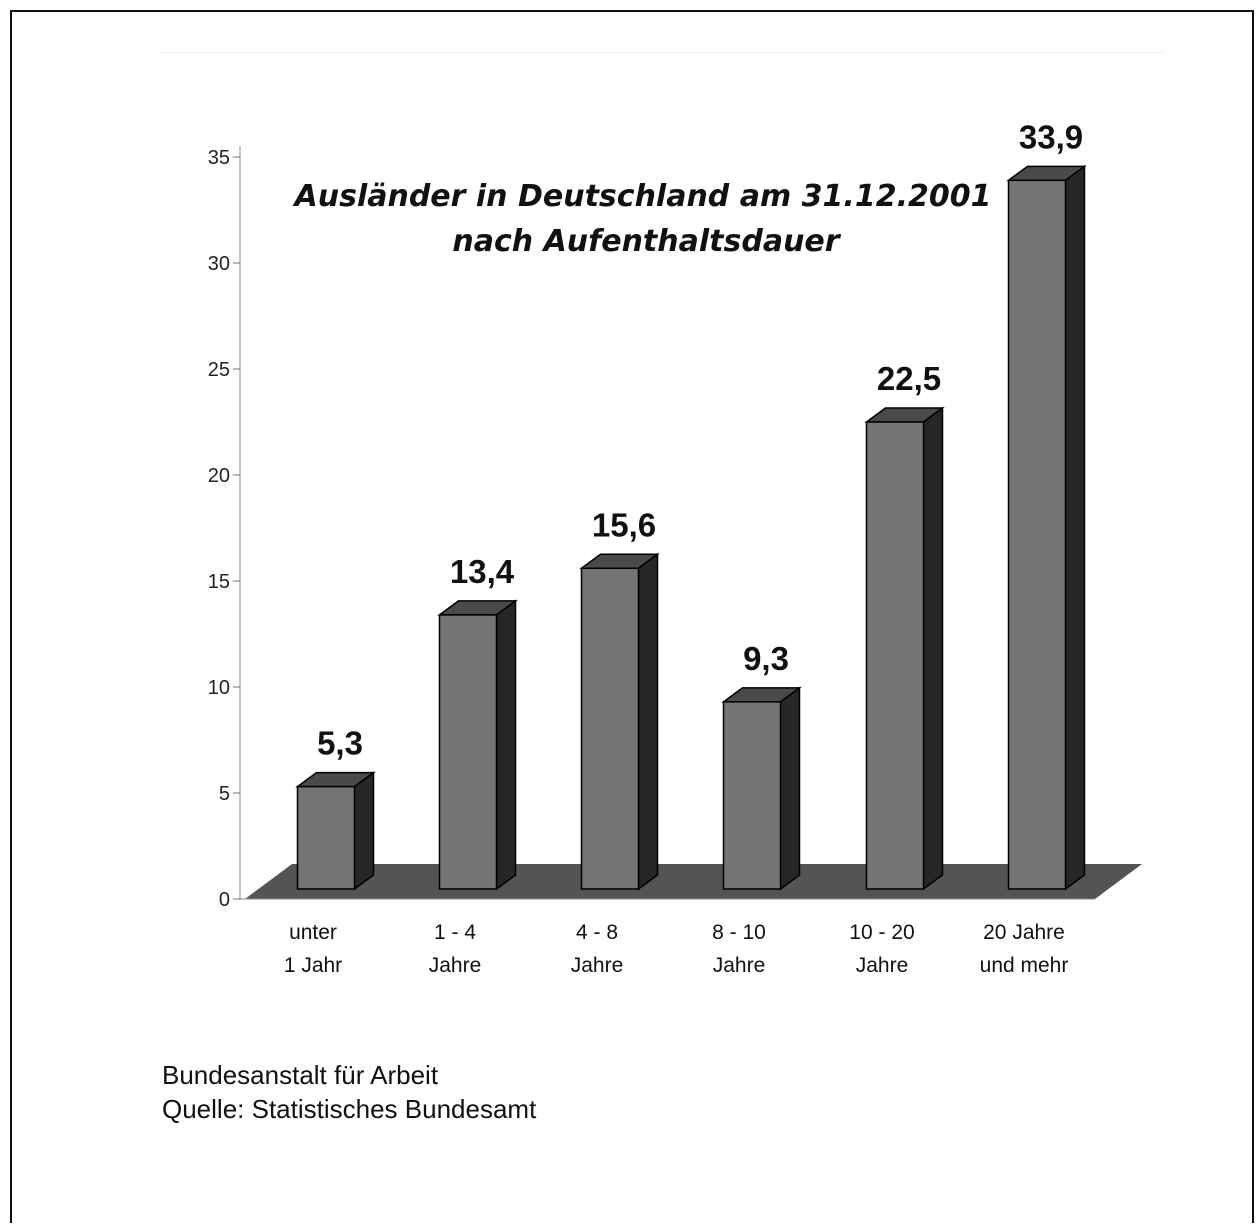  Describe the element at coordinates (882, 965) in the screenshot. I see `x-tick-label-5-line-2: Jahre` at that location.